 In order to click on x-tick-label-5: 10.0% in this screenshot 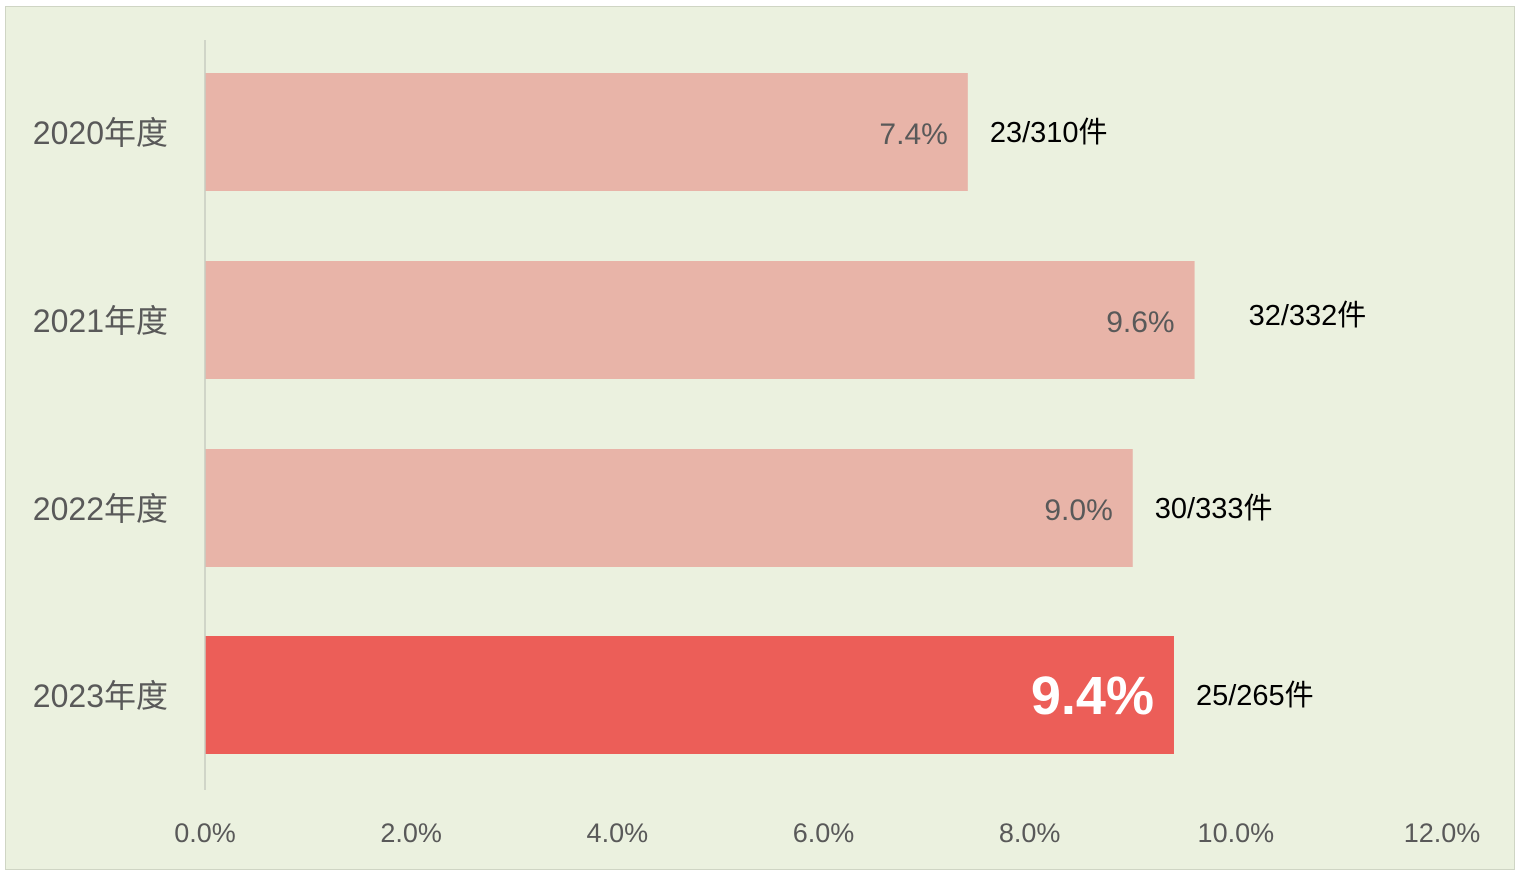, I will do `click(1236, 833)`.